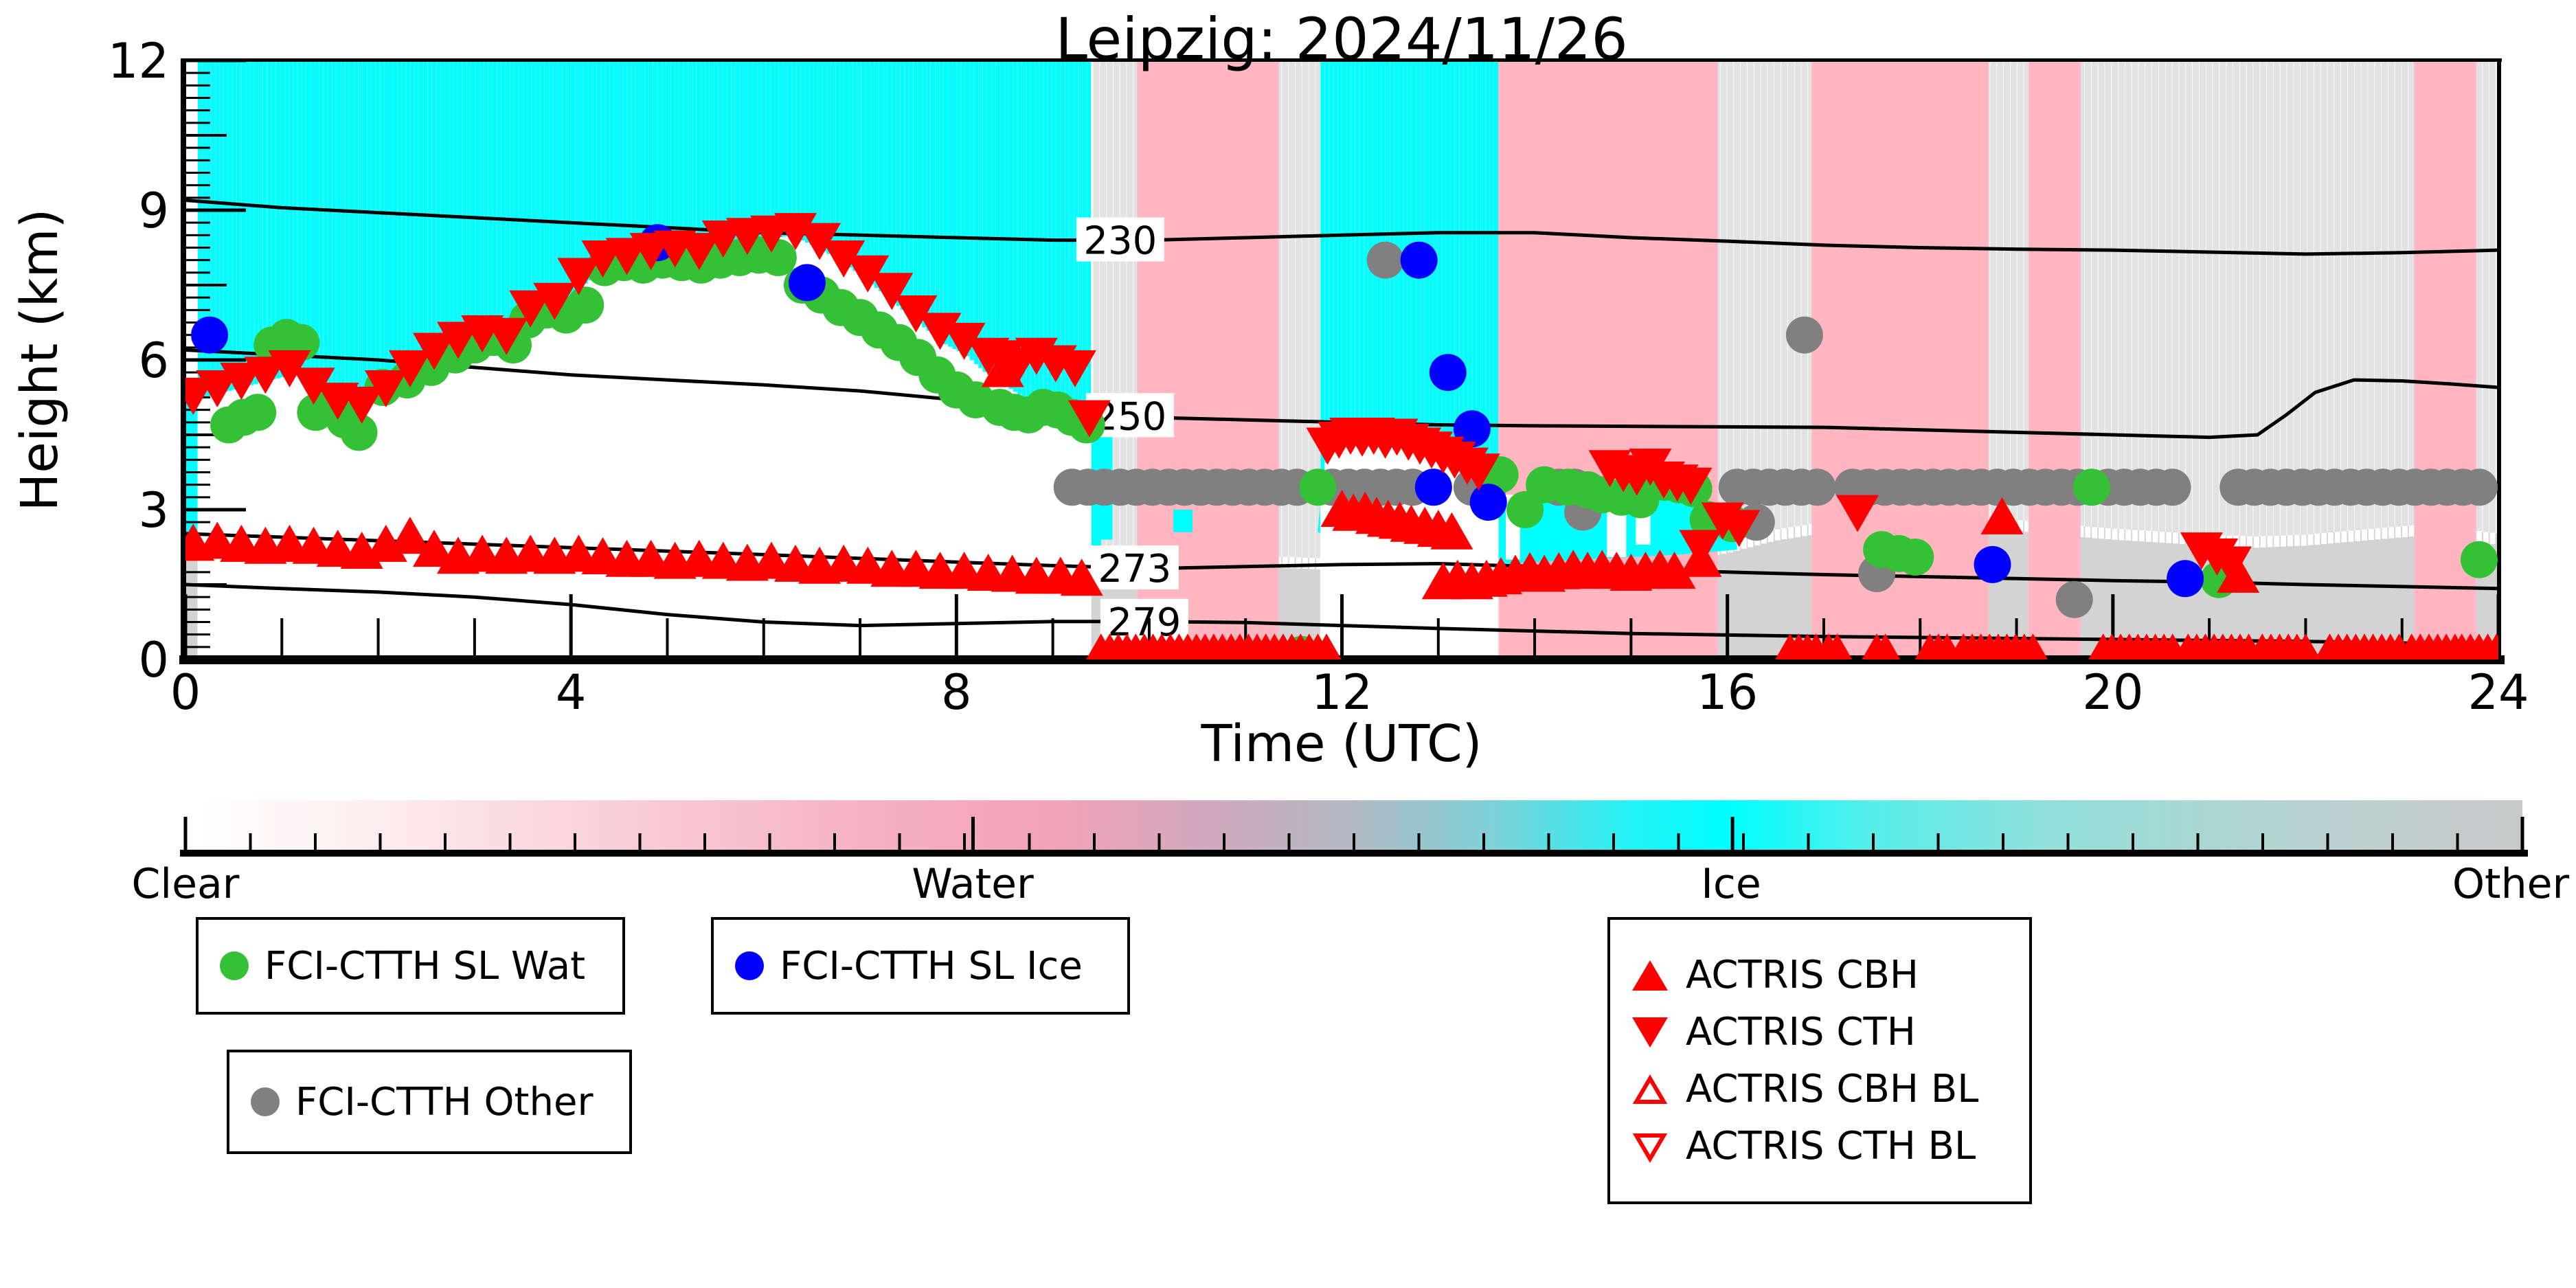 Image resolution: width=2576 pixels, height=1288 pixels. Describe the element at coordinates (185, 884) in the screenshot. I see `colorbar-label-clear: Clear` at that location.